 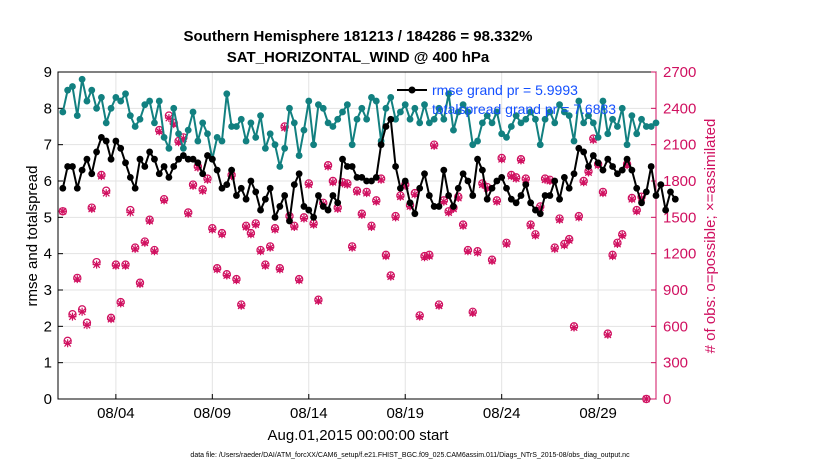 What do you see at coordinates (675, 326) in the screenshot?
I see `right-tick-label: 600` at bounding box center [675, 326].